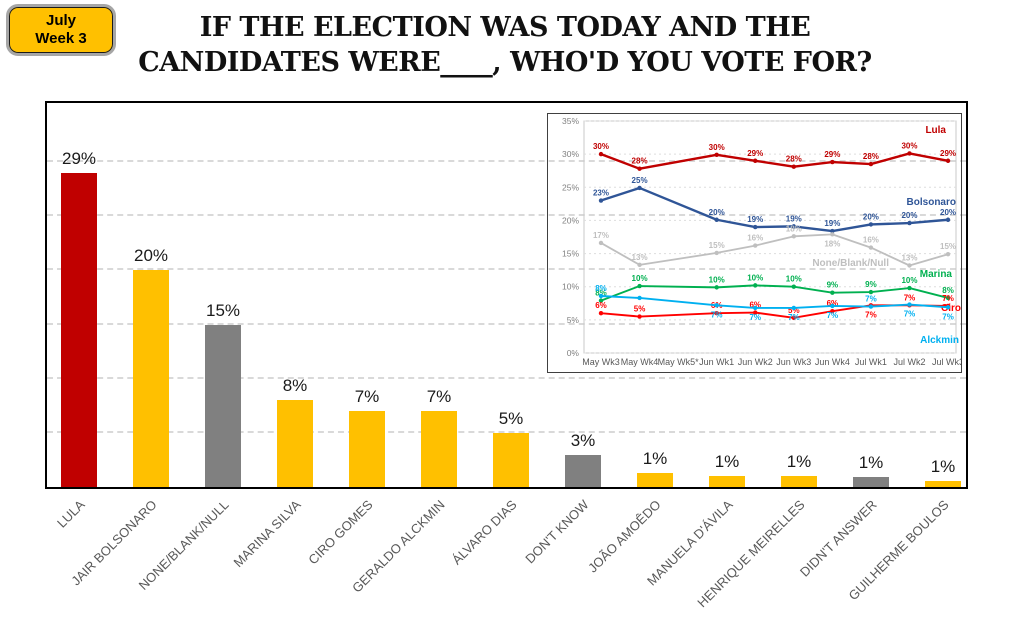 Image resolution: width=1011 pixels, height=631 pixels. Describe the element at coordinates (774, 302) in the screenshot. I see `line-alckmin` at that location.